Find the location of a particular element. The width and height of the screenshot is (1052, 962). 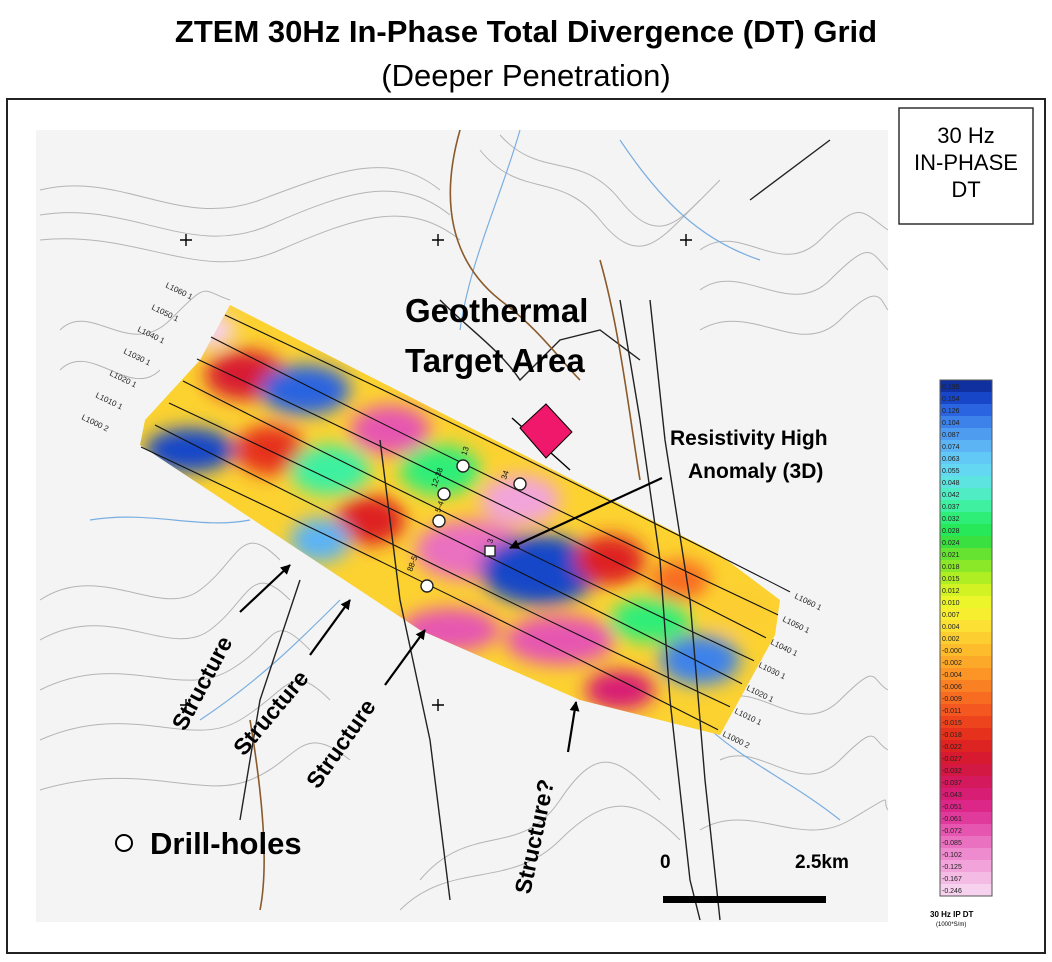

colorbar-value: 0.012 is located at coordinates (951, 591).